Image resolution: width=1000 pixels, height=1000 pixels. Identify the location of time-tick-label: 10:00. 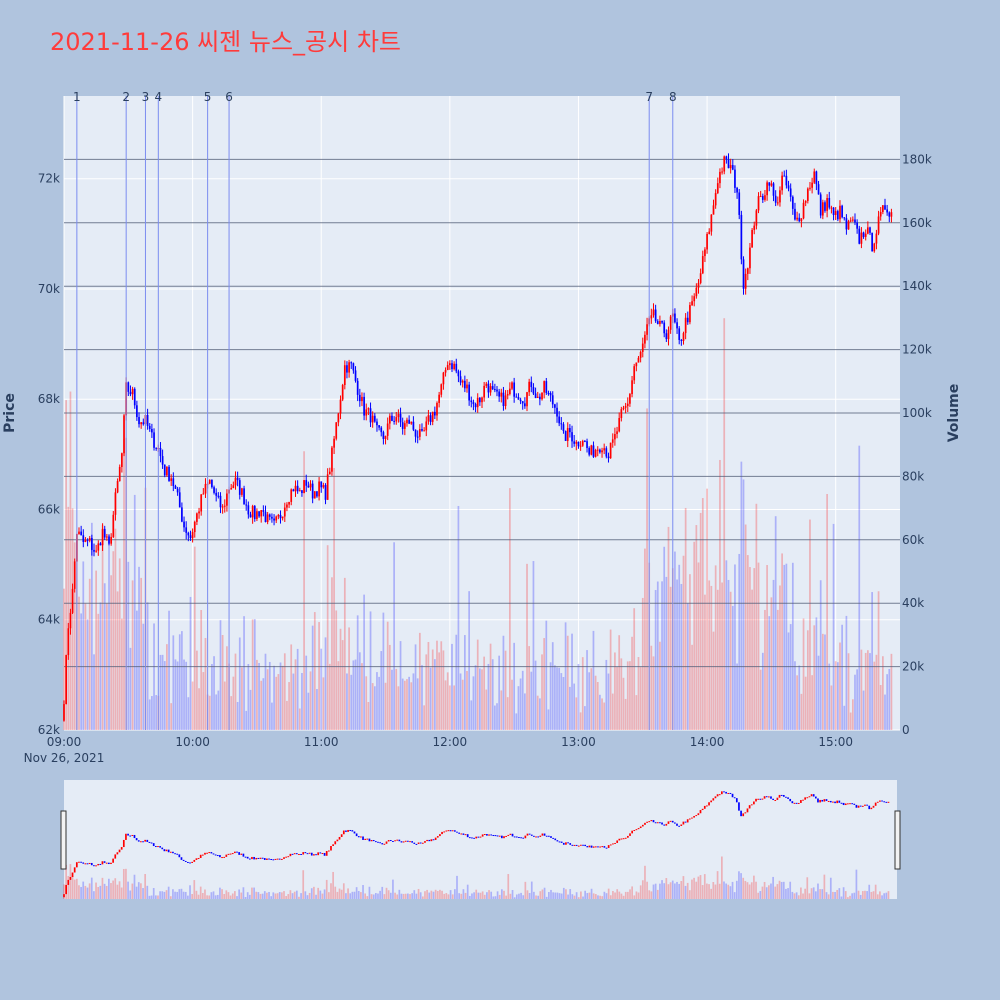
(192, 742).